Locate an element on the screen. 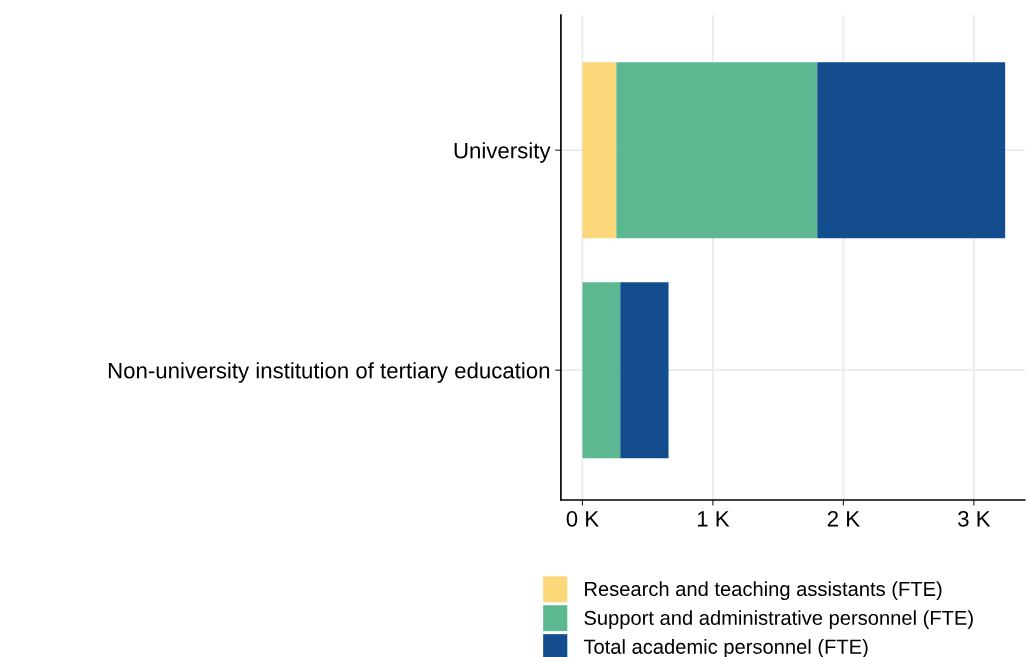  legend-label: Total academic personnel (FTE) is located at coordinates (725, 648).